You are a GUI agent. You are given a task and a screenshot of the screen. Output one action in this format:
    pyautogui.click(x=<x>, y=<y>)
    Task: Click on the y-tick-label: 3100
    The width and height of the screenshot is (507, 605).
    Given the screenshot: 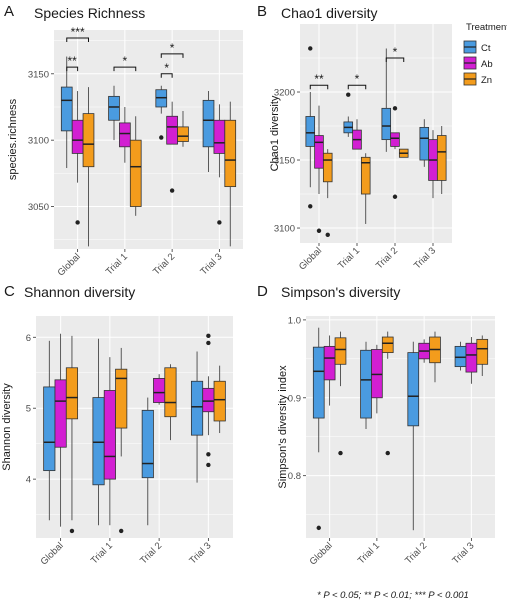 What is the action you would take?
    pyautogui.click(x=284, y=229)
    